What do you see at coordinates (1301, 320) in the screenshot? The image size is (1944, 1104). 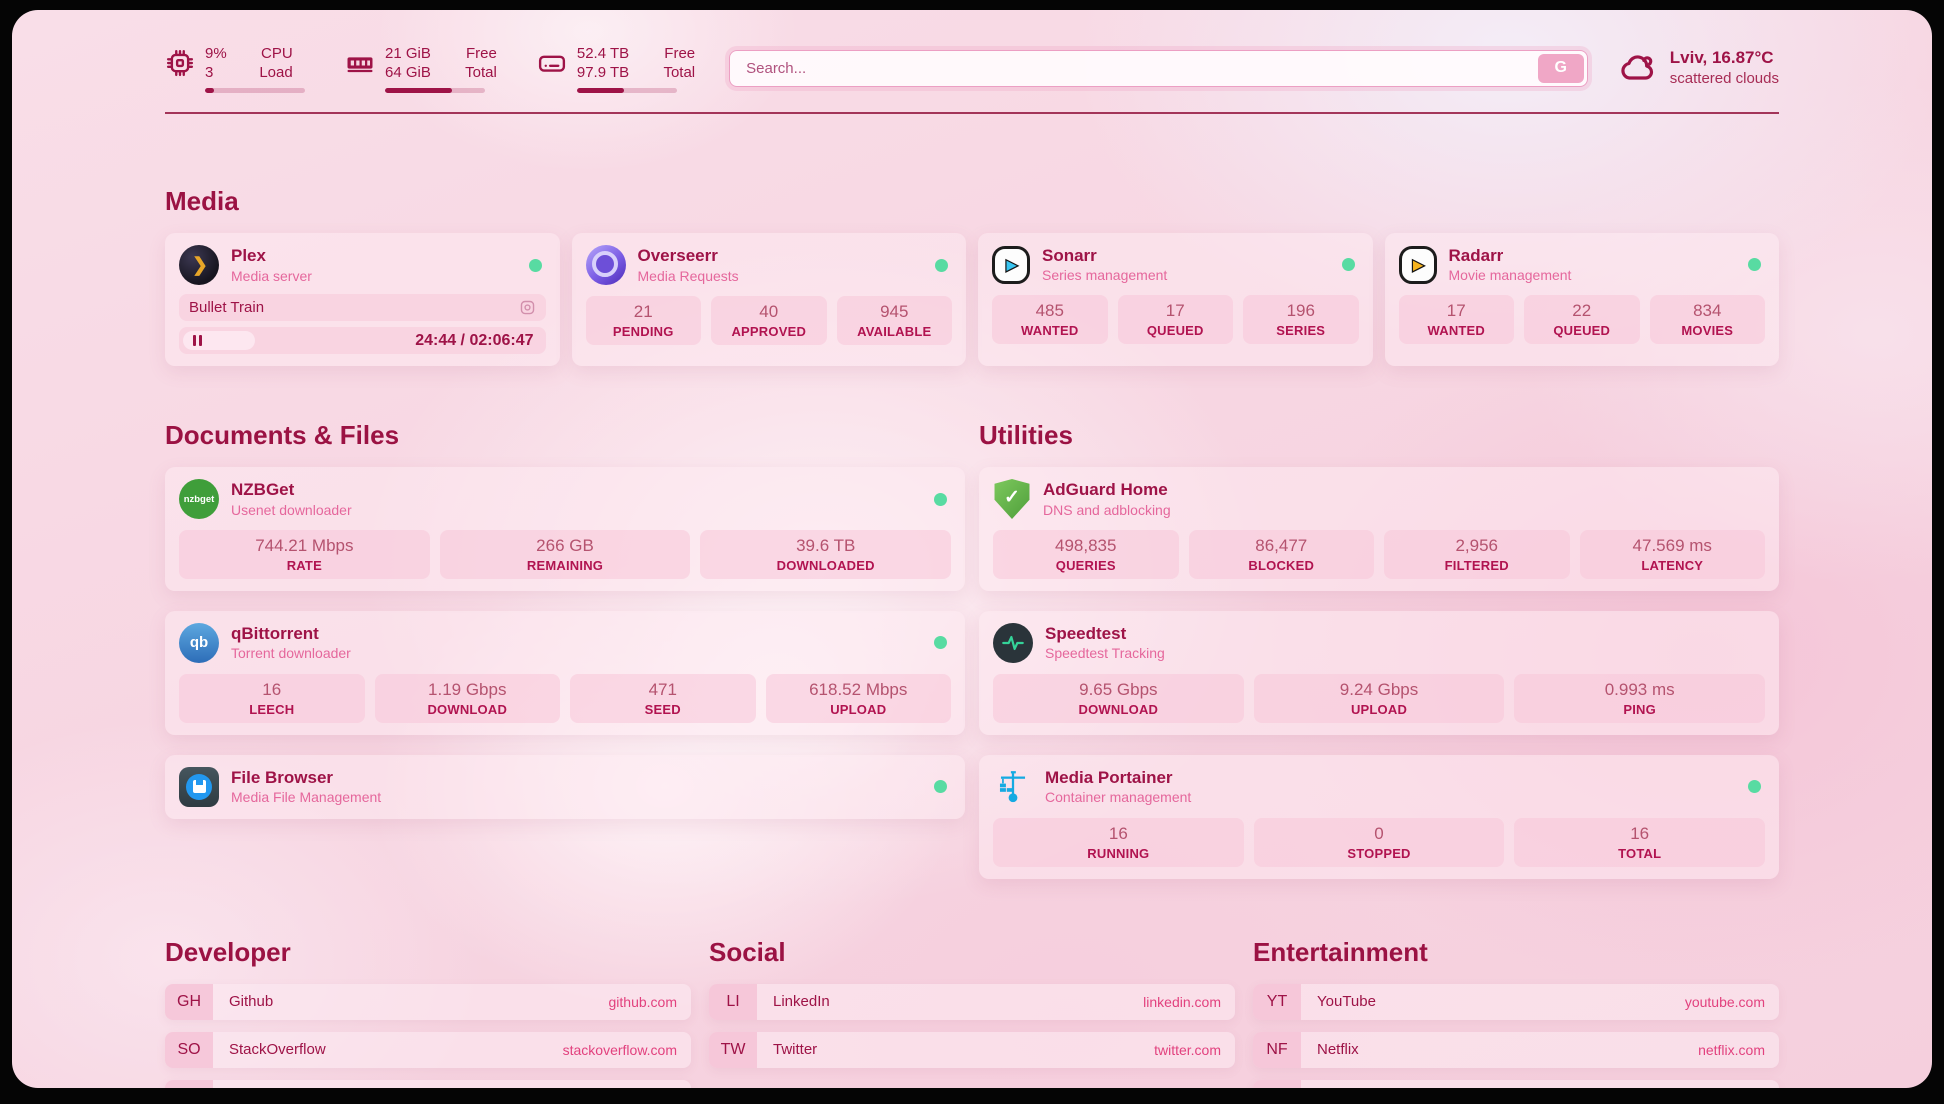 I see `stat-series: 196 SERIES` at bounding box center [1301, 320].